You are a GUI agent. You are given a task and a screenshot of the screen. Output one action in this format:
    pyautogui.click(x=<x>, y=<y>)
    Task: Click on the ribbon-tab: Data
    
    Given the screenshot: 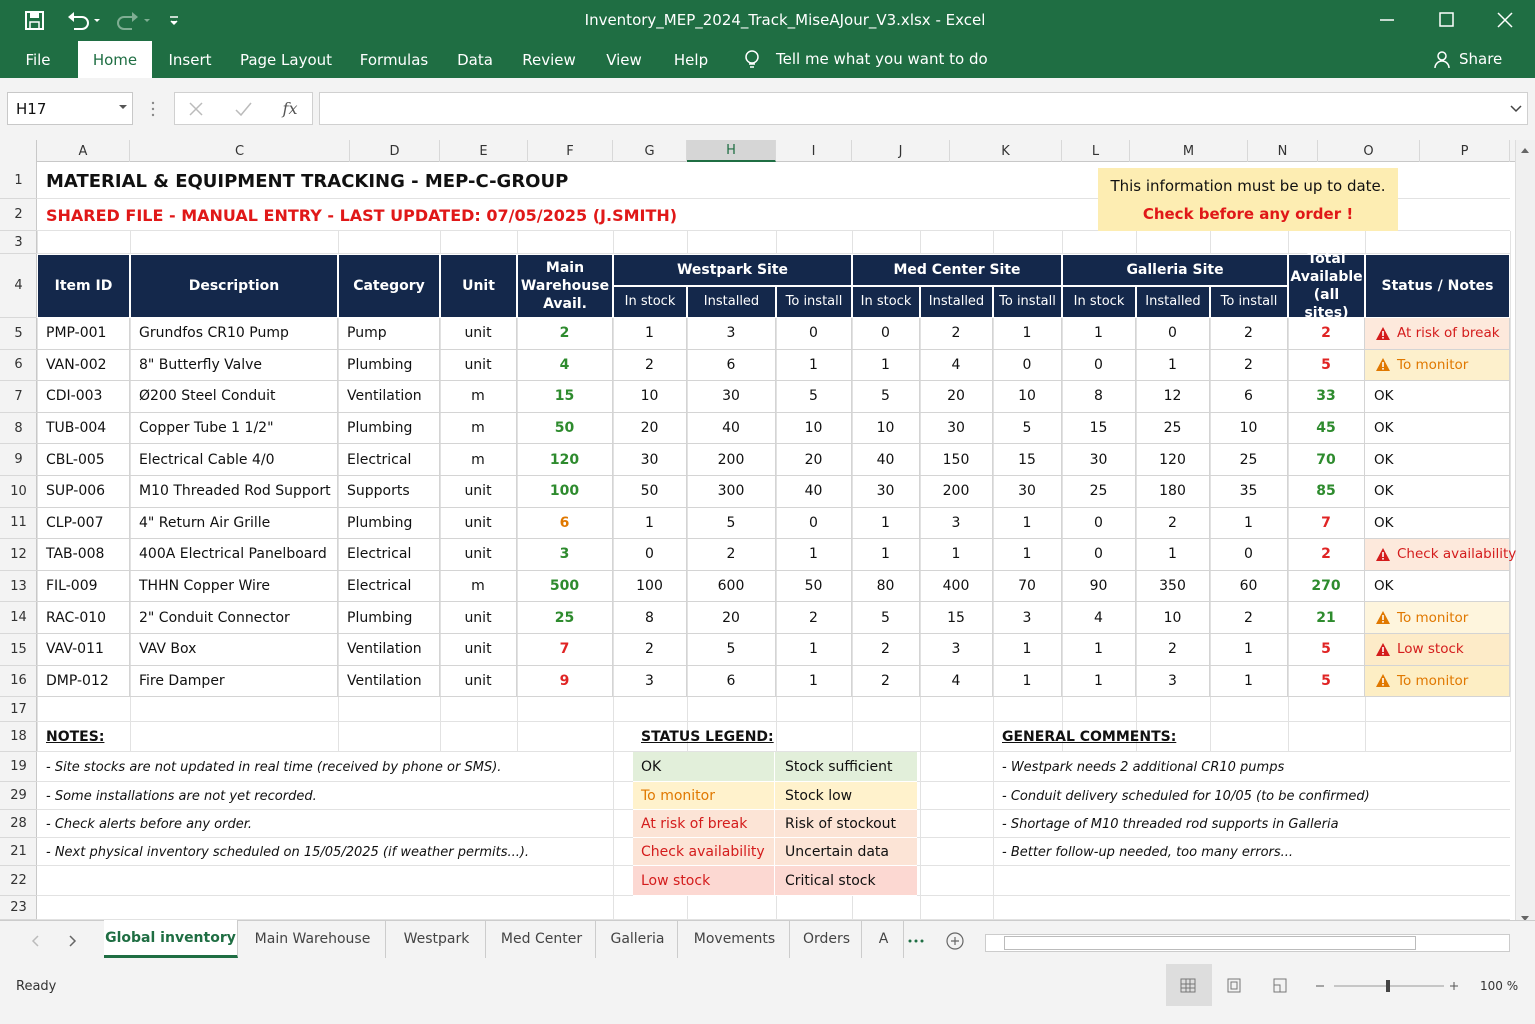 What is the action you would take?
    pyautogui.click(x=475, y=59)
    